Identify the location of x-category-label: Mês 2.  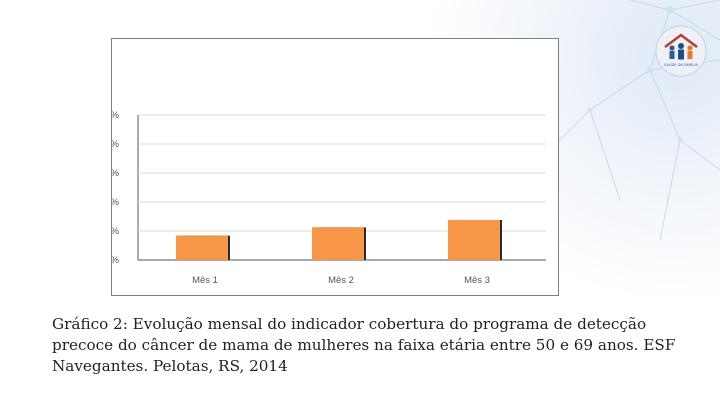
(341, 280).